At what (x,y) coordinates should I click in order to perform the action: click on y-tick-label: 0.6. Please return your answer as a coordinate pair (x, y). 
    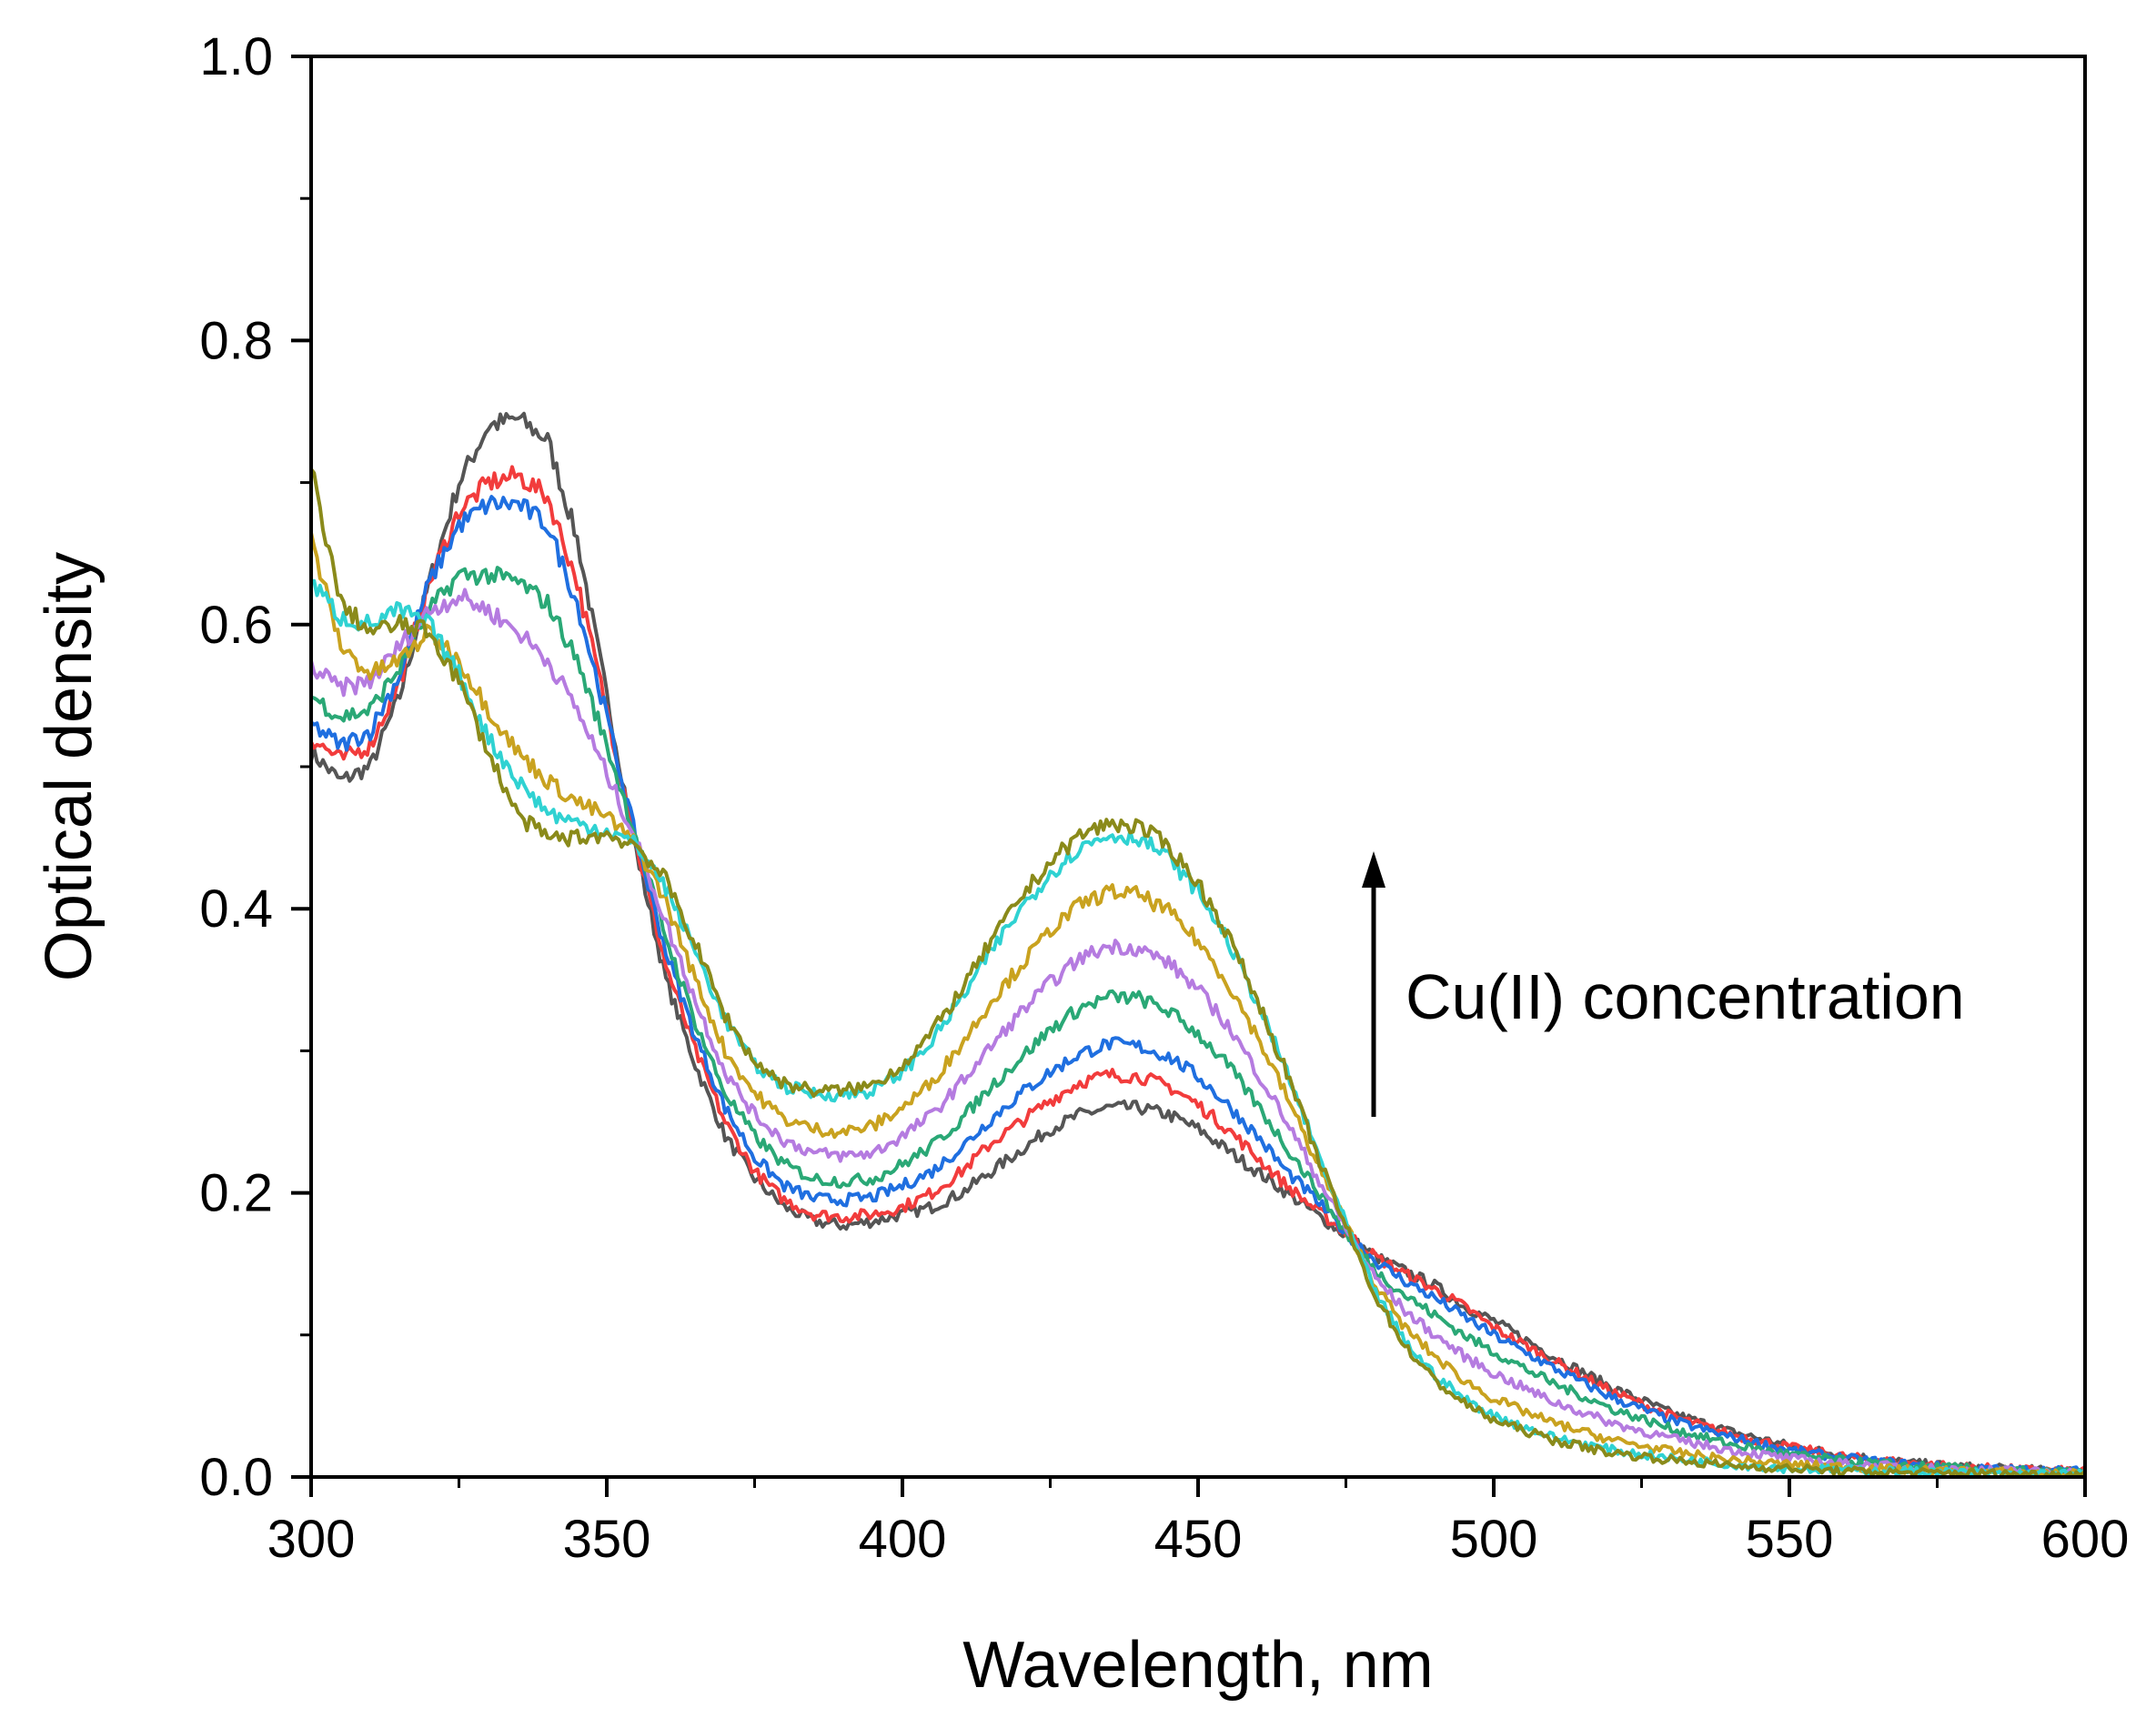
    Looking at the image, I should click on (236, 625).